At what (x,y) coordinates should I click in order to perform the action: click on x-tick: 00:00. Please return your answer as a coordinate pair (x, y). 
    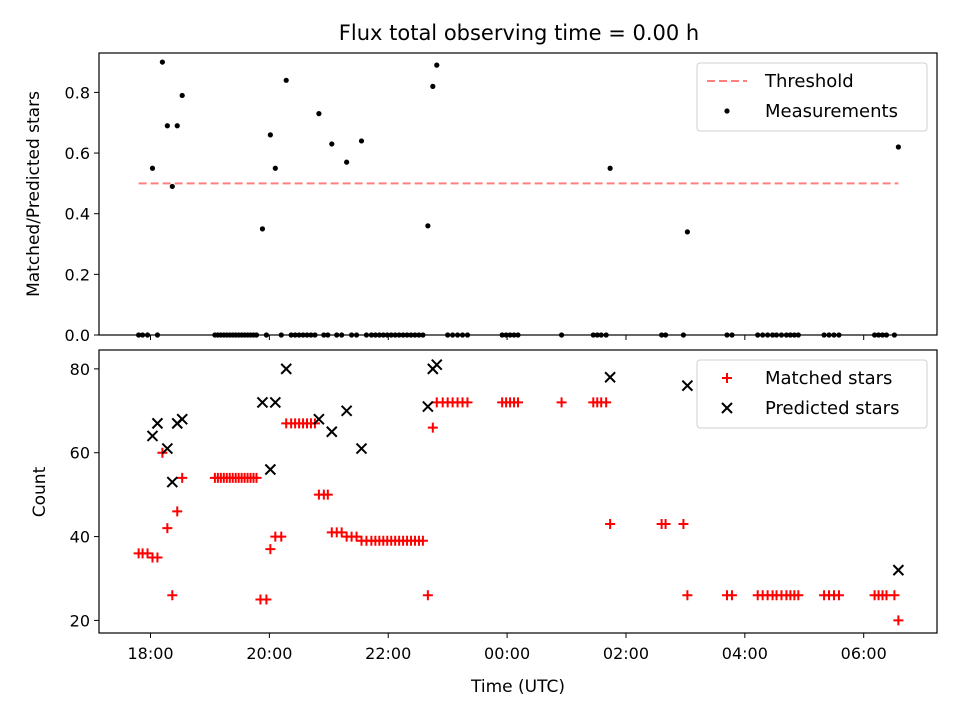
    Looking at the image, I should click on (507, 648).